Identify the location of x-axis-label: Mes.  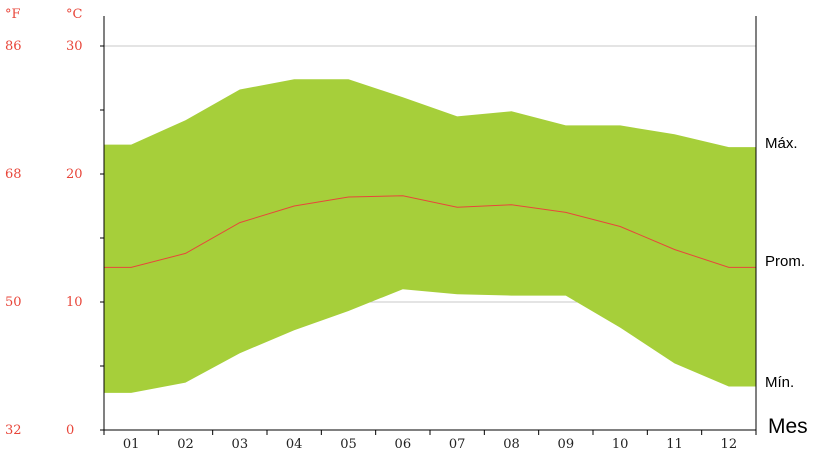
(788, 426).